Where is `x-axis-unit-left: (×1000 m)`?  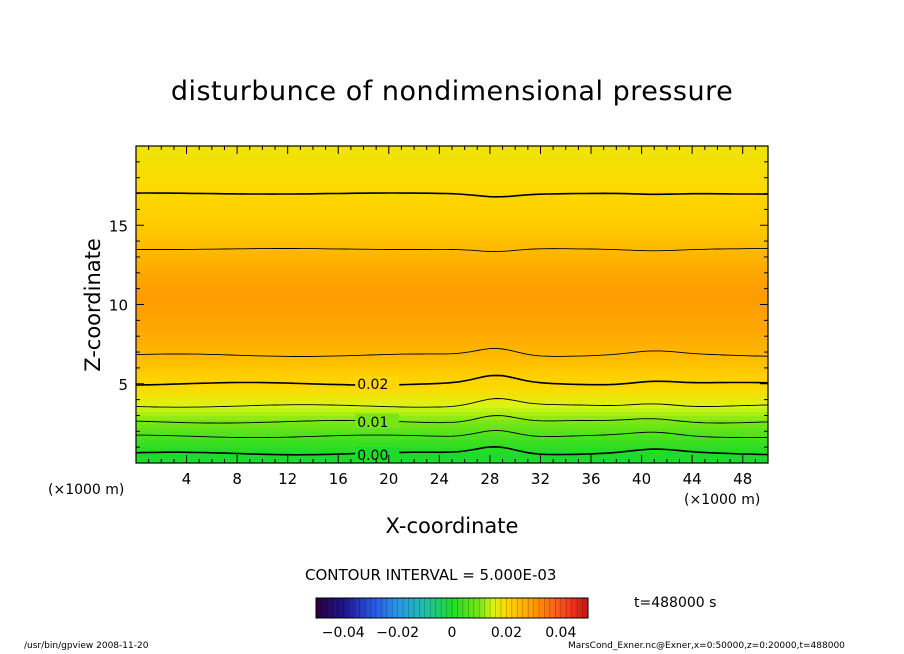 x-axis-unit-left: (×1000 m) is located at coordinates (86, 490).